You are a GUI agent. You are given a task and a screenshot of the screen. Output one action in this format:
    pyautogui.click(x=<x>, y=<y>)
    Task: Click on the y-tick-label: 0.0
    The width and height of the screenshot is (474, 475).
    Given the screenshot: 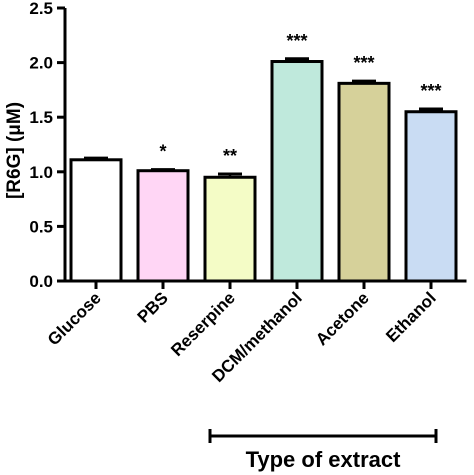 What is the action you would take?
    pyautogui.click(x=41, y=281)
    